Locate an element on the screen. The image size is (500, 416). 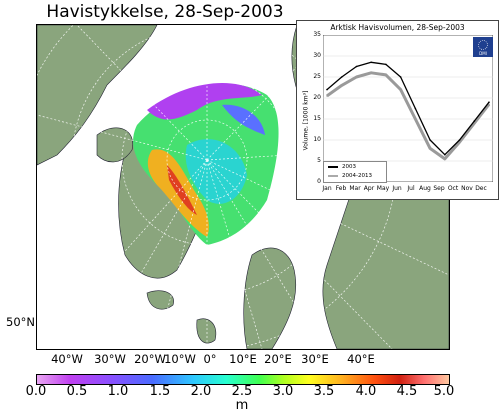
colorbar-tick-label: 1.0 is located at coordinates (118, 391).